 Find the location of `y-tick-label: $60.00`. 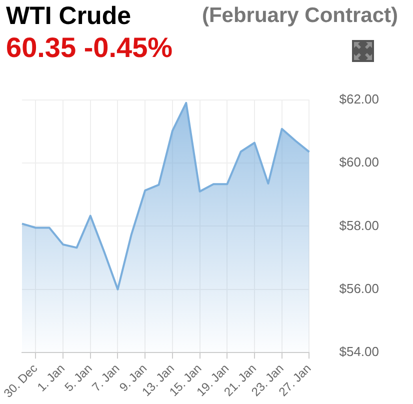

y-tick-label: $60.00 is located at coordinates (359, 162).